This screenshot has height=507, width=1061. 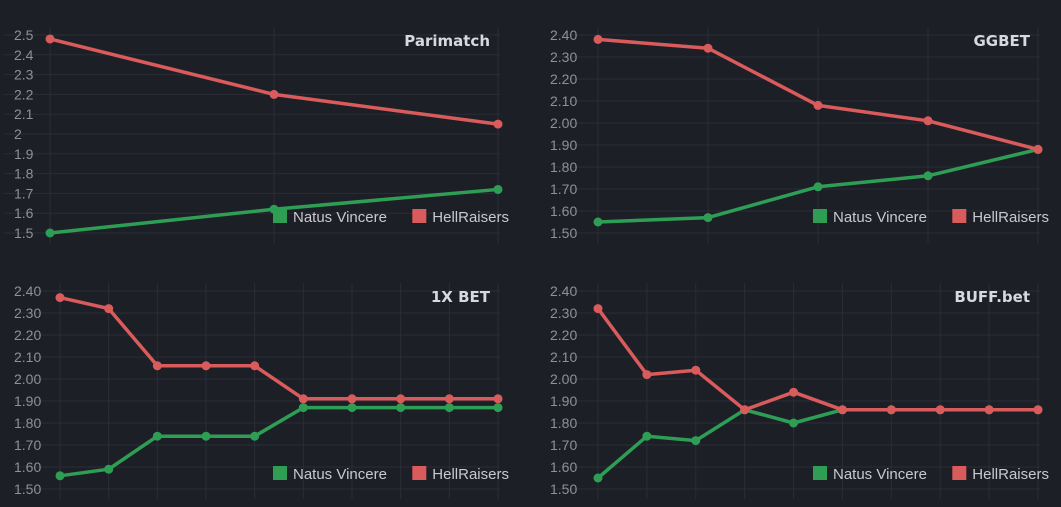 I want to click on y-tick-label: 2.3, so click(x=24, y=75).